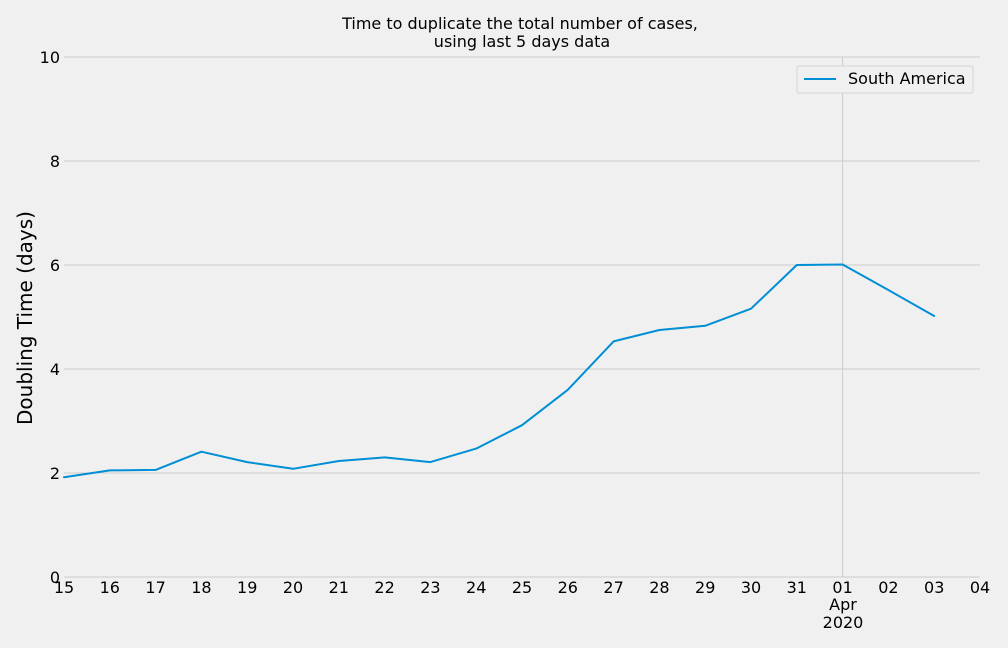 This screenshot has width=1008, height=648. What do you see at coordinates (50, 317) in the screenshot?
I see `y-tick-labels: 0 2 4 6 8 10` at bounding box center [50, 317].